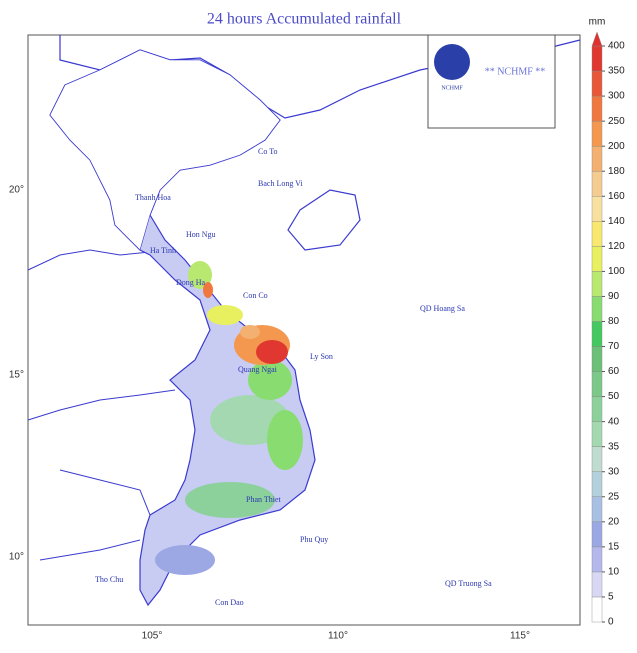 The image size is (637, 653). What do you see at coordinates (201, 234) in the screenshot?
I see `place-label: Hon Ngu` at bounding box center [201, 234].